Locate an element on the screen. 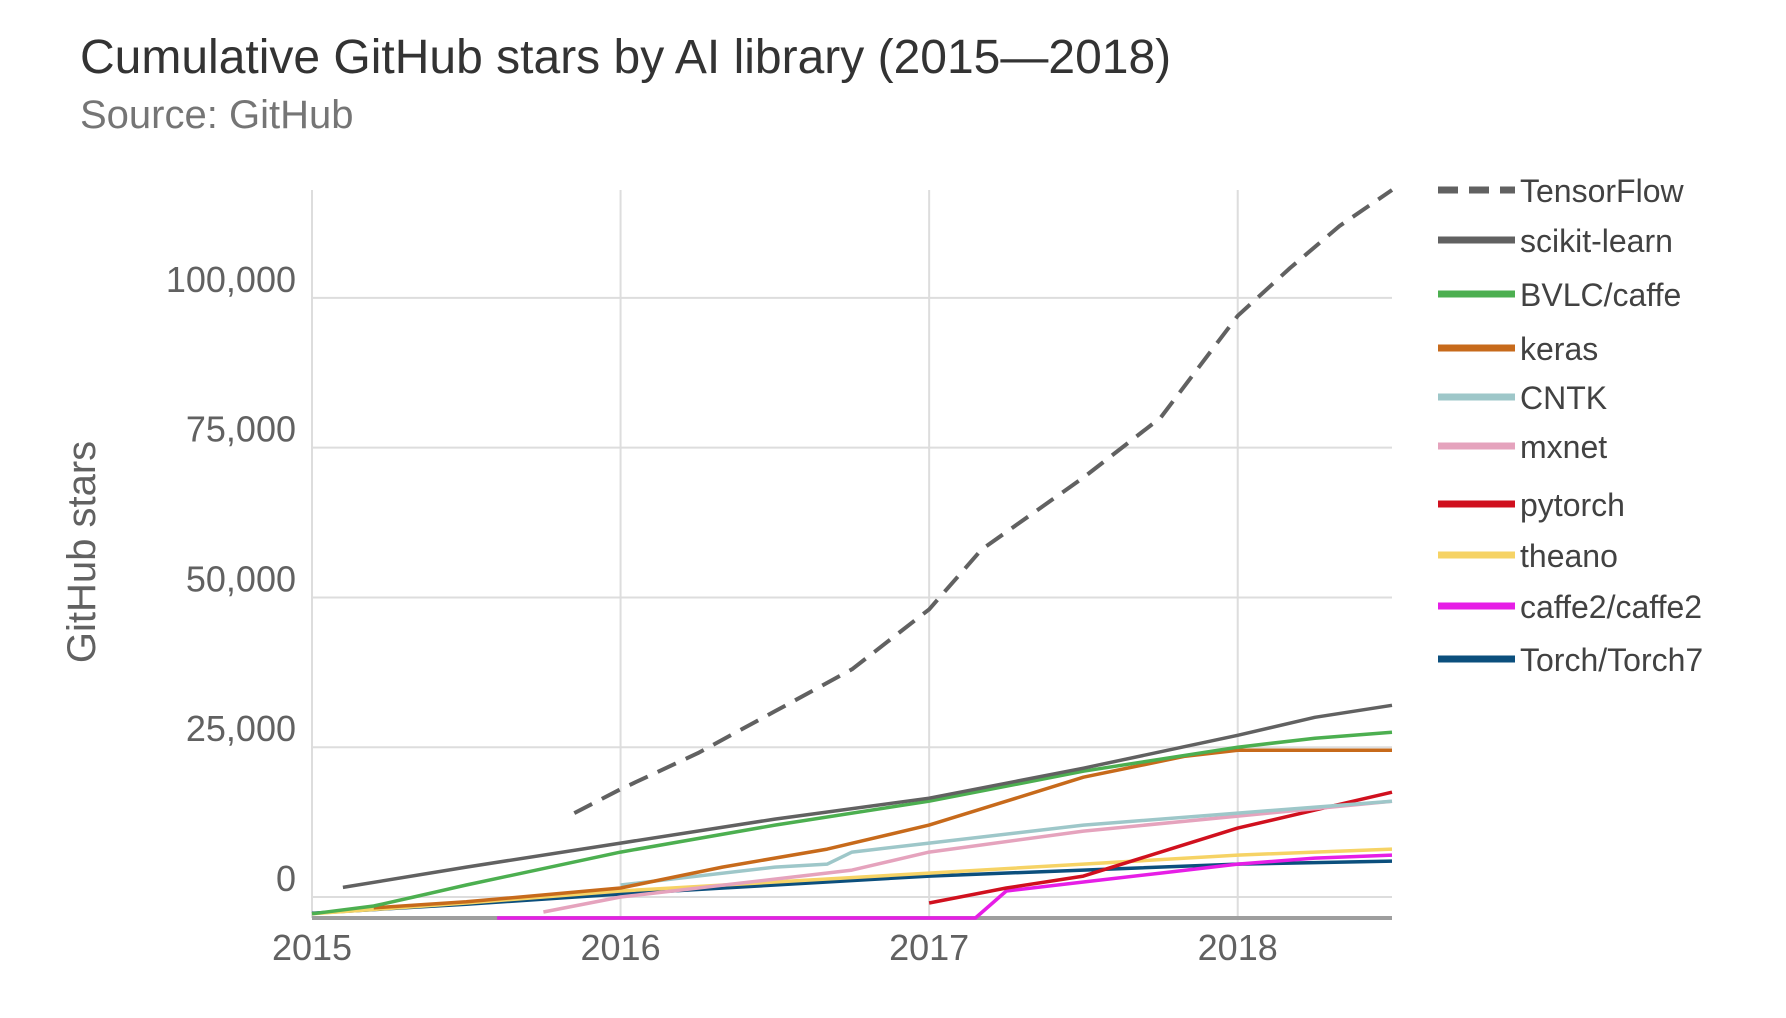 The image size is (1786, 1018). legend-label: scikit-learn is located at coordinates (1596, 241).